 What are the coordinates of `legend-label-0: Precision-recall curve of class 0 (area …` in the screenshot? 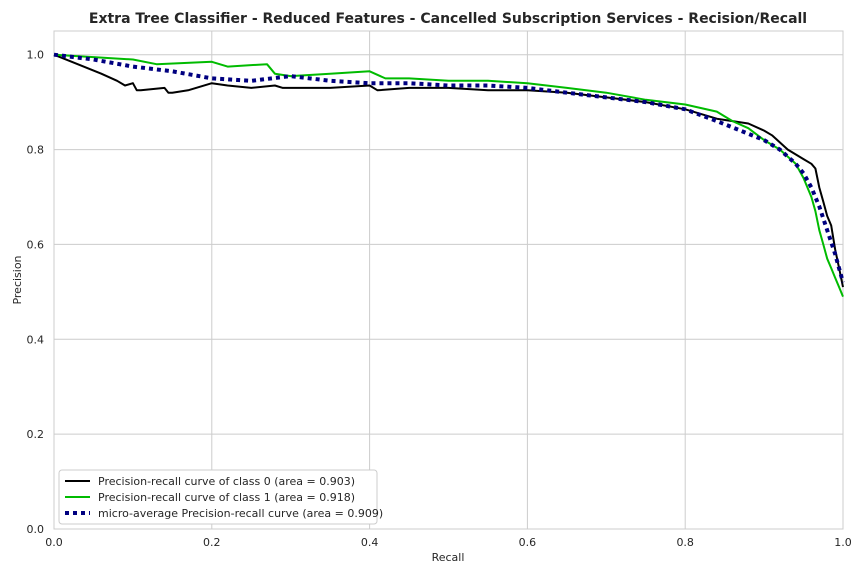 It's located at (226, 481).